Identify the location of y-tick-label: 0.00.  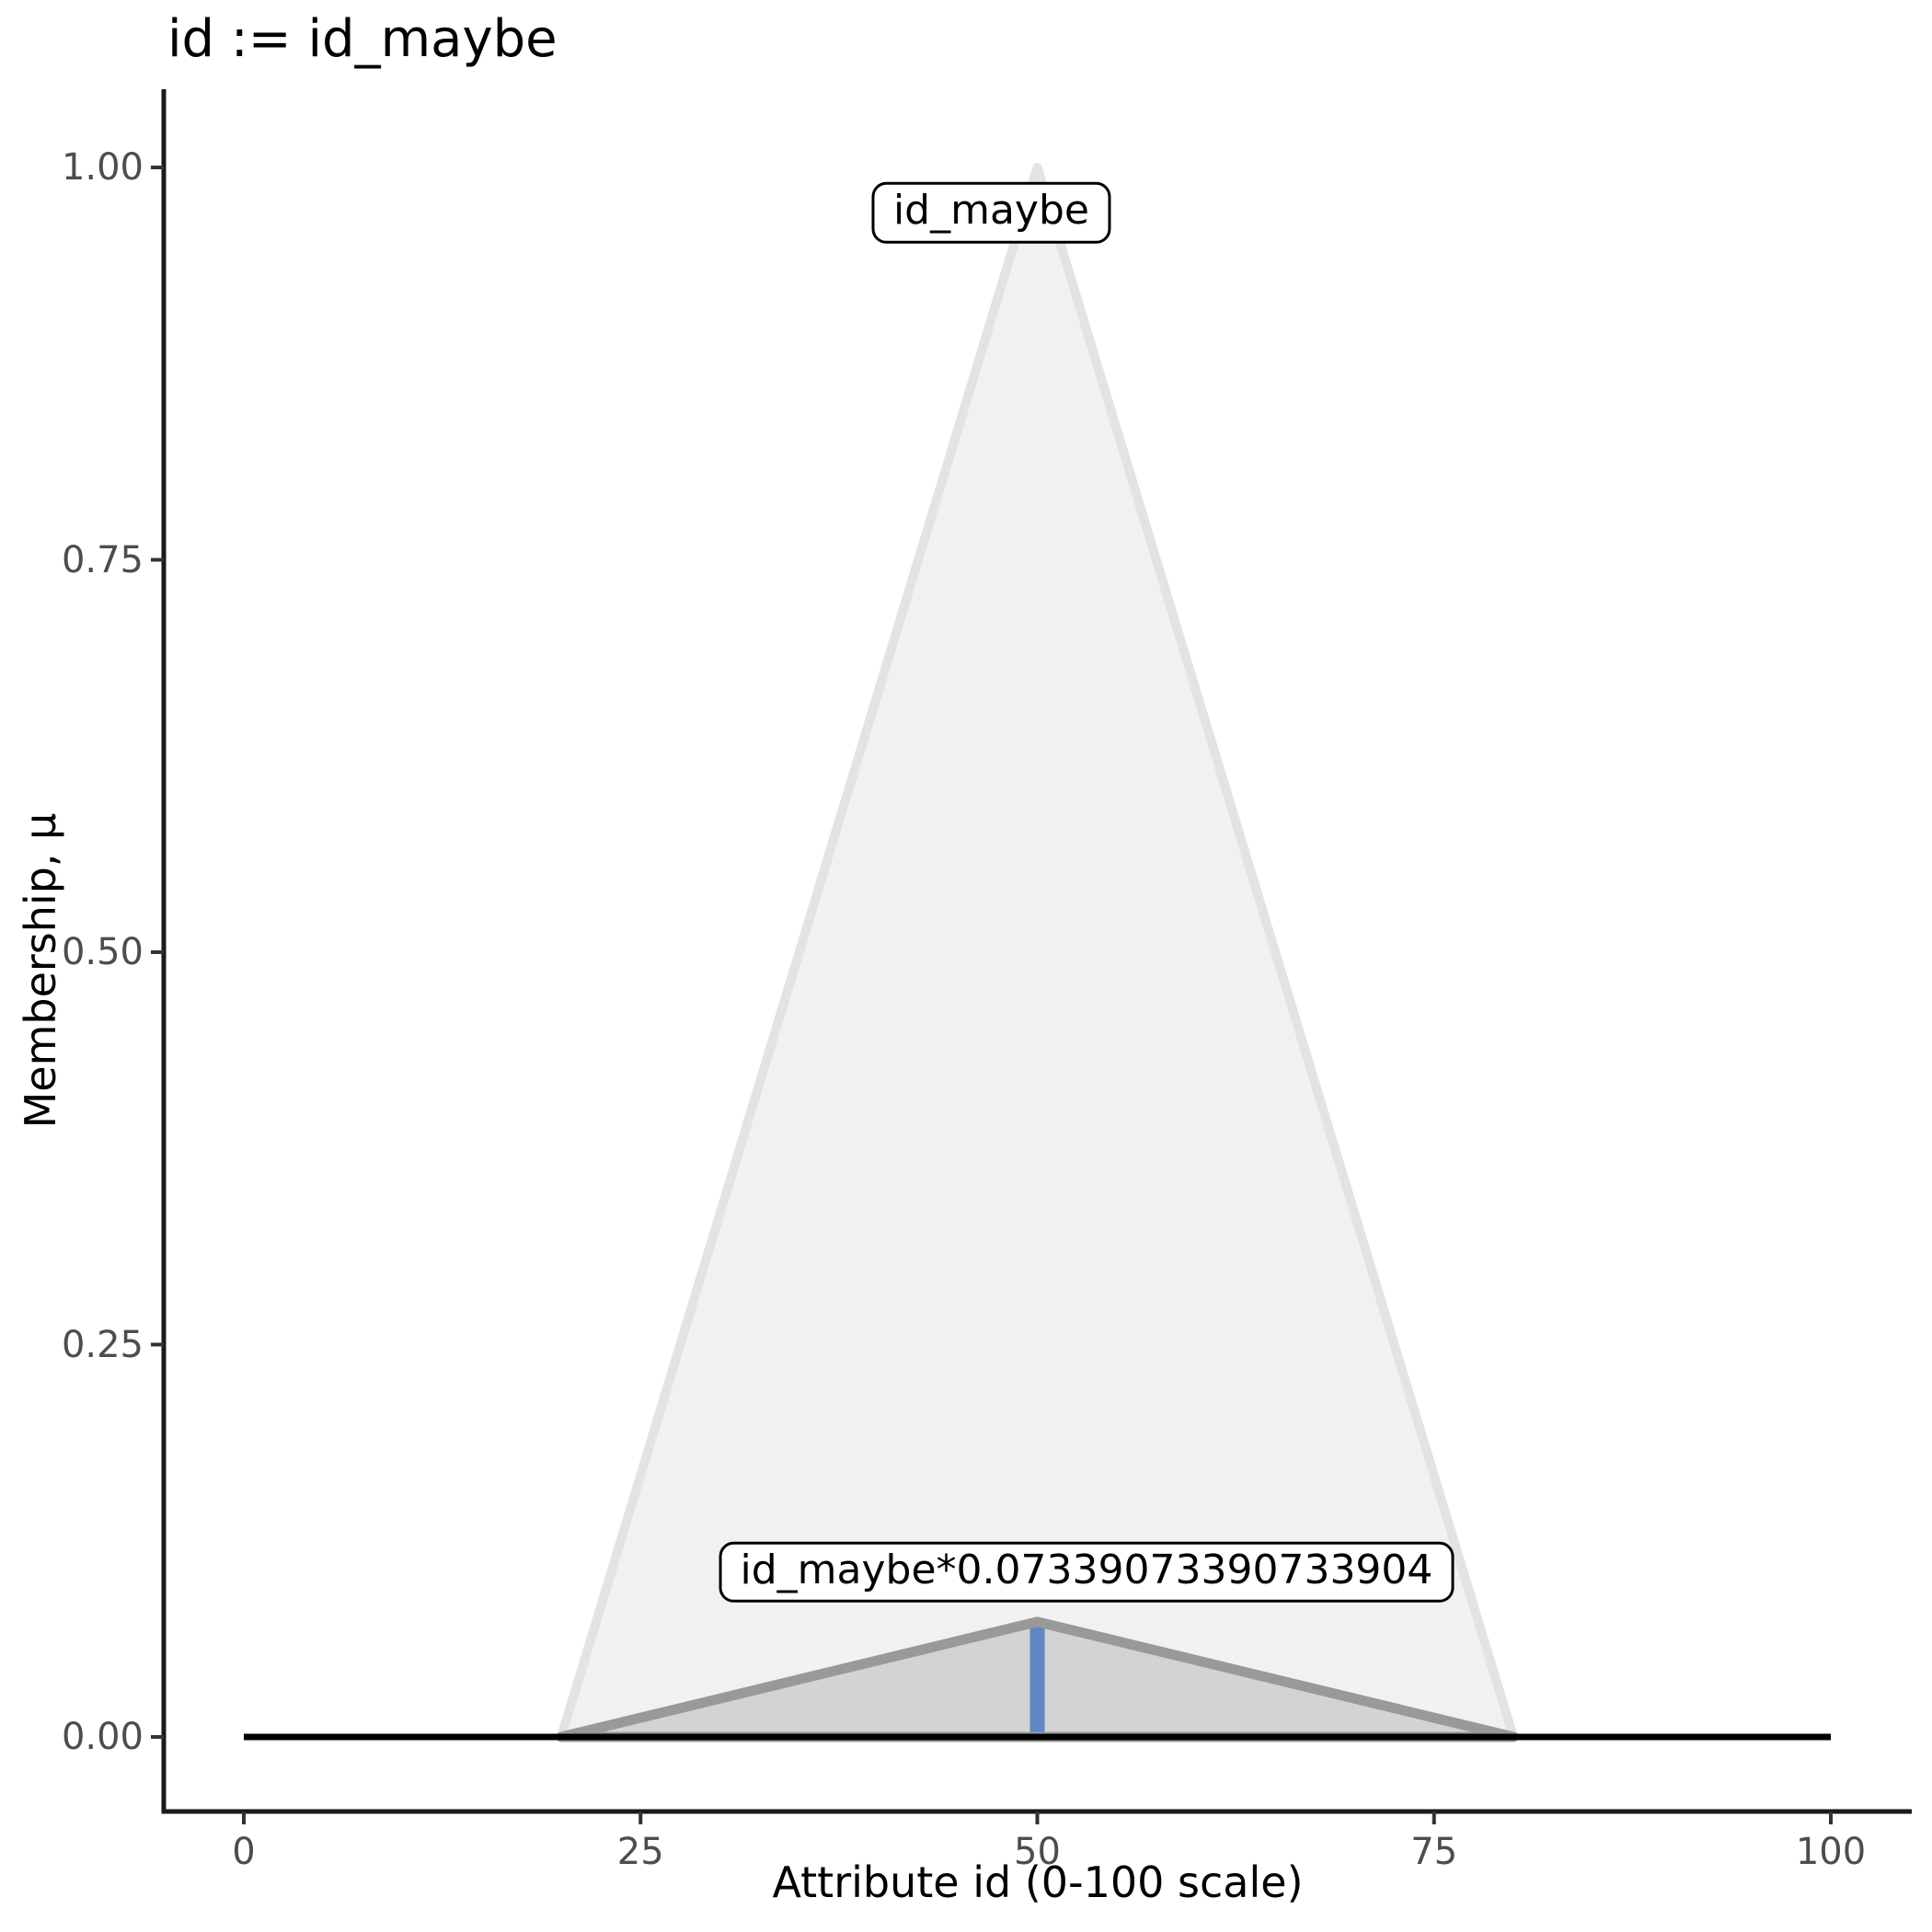
(102, 1737).